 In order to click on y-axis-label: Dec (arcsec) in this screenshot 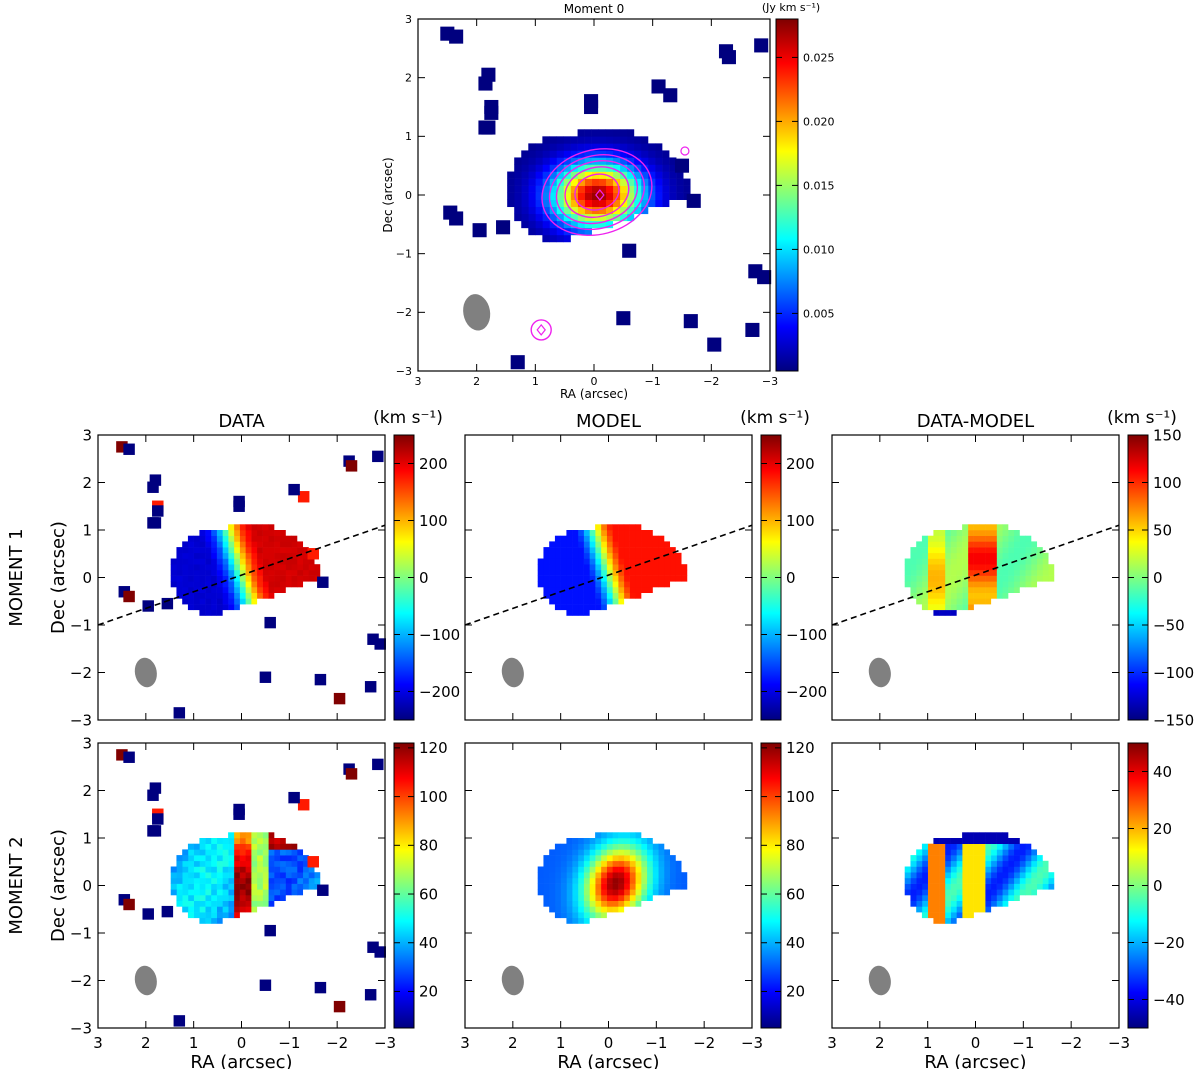, I will do `click(388, 194)`.